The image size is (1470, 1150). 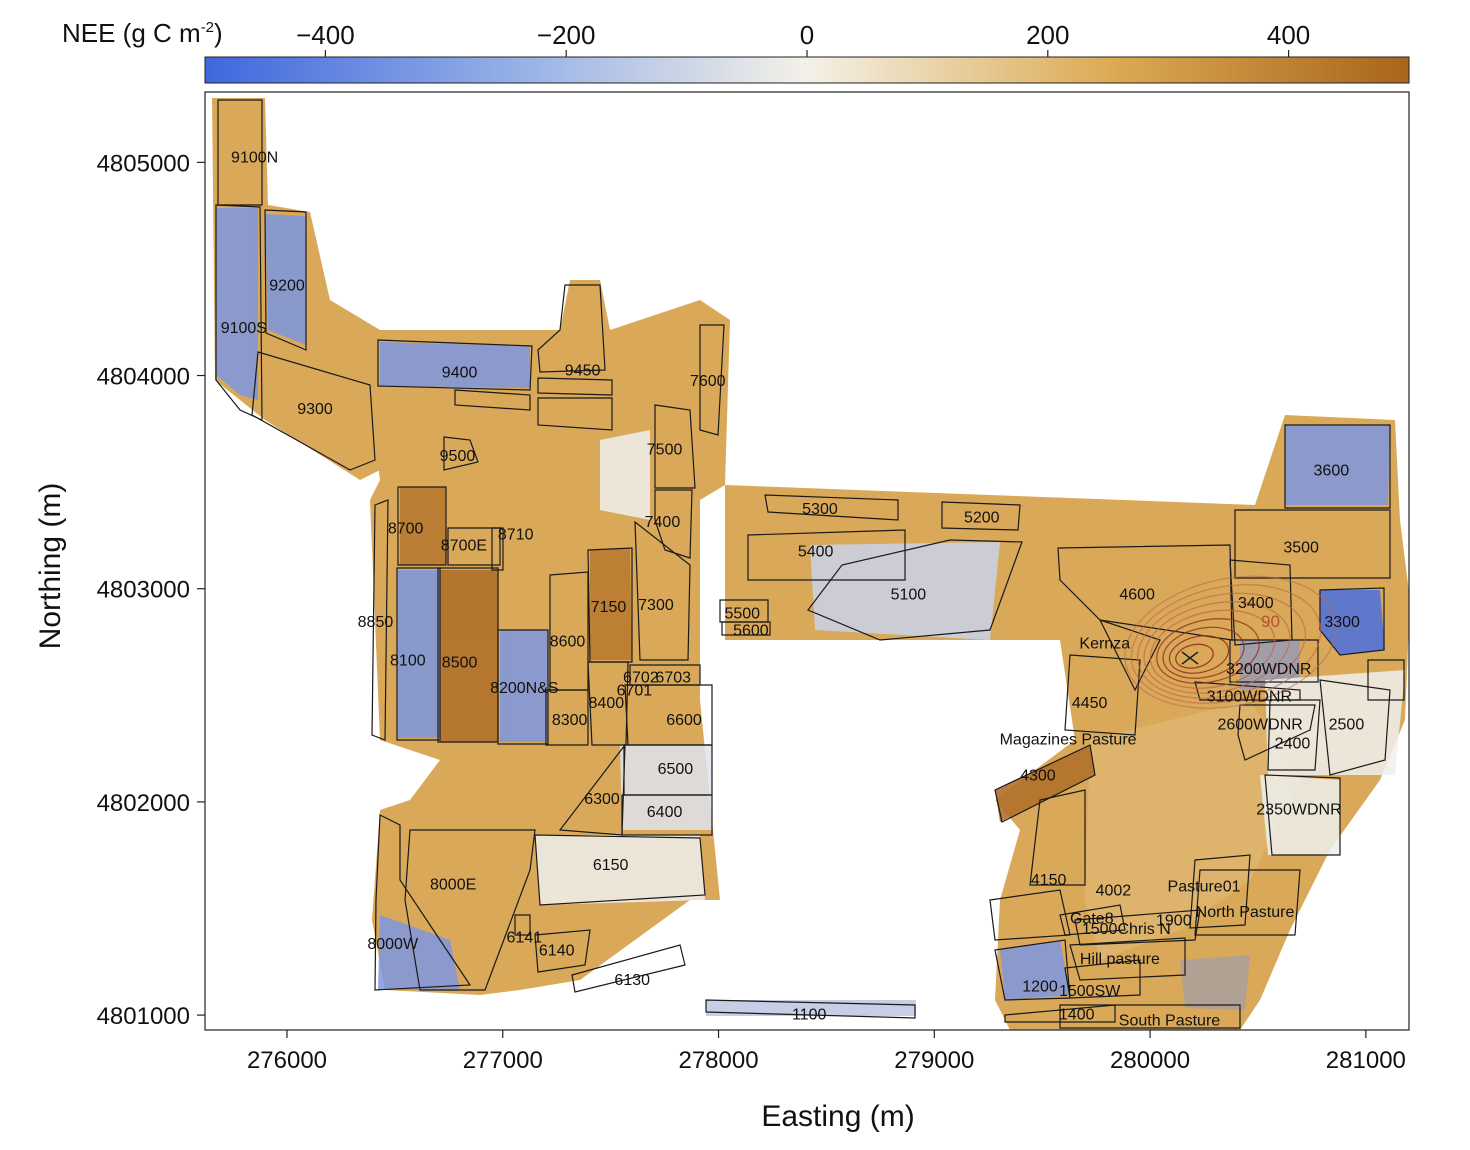 What do you see at coordinates (524, 688) in the screenshot?
I see `field-label: 8200N&S` at bounding box center [524, 688].